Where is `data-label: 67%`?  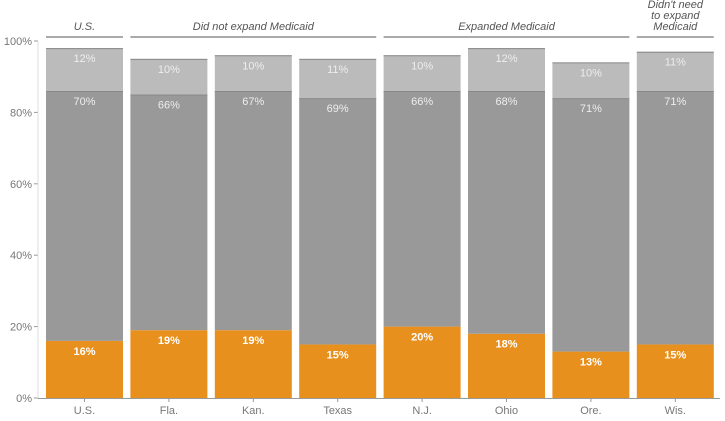 data-label: 67% is located at coordinates (253, 102).